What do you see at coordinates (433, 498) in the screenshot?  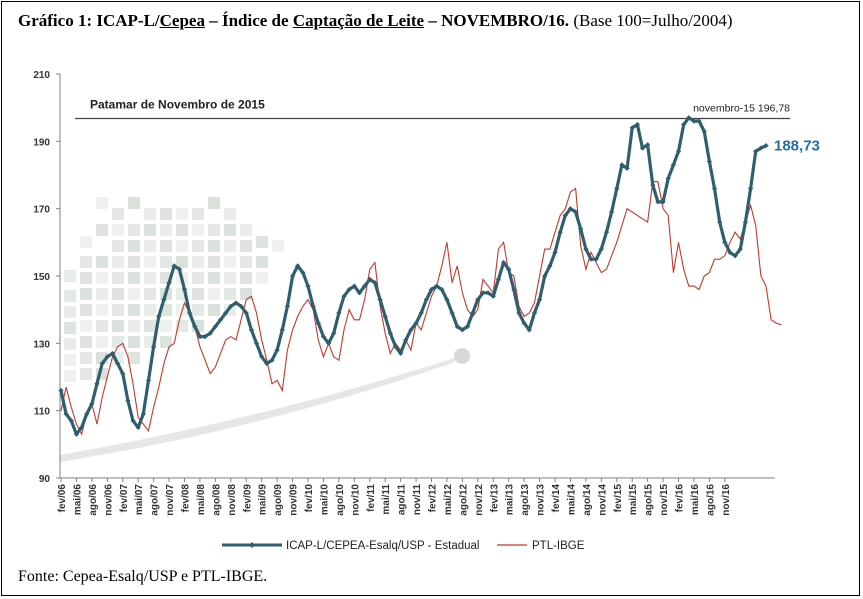 I see `x-tick-label: fev/12` at bounding box center [433, 498].